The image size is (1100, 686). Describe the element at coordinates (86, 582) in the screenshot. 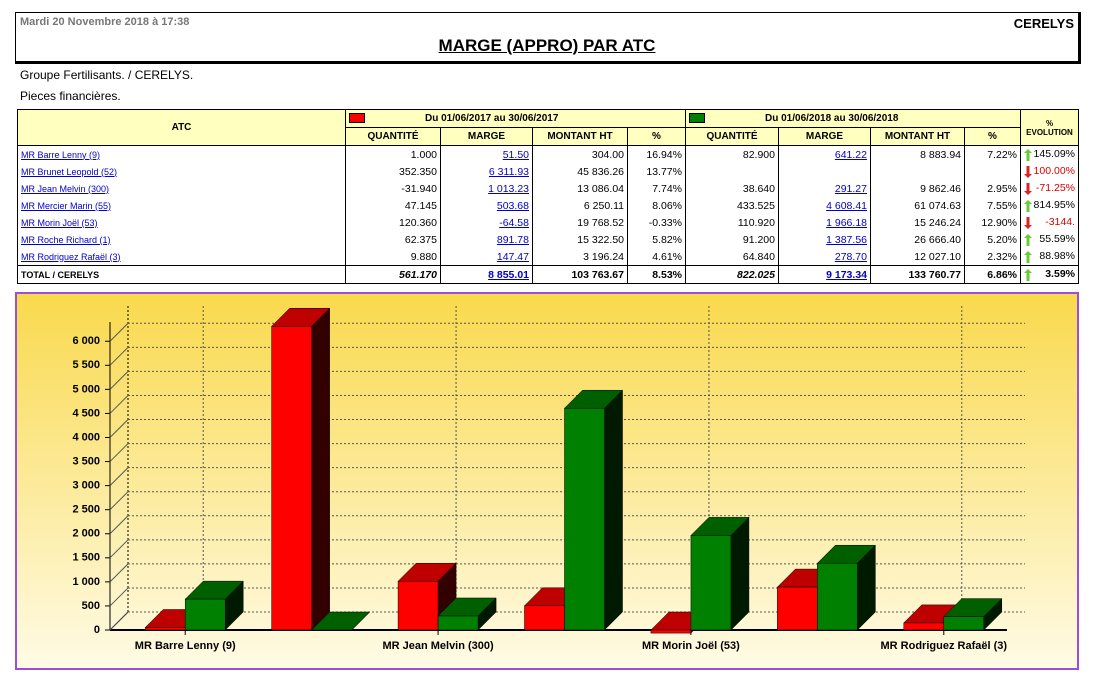

I see `y-tick-label: 1 000` at that location.